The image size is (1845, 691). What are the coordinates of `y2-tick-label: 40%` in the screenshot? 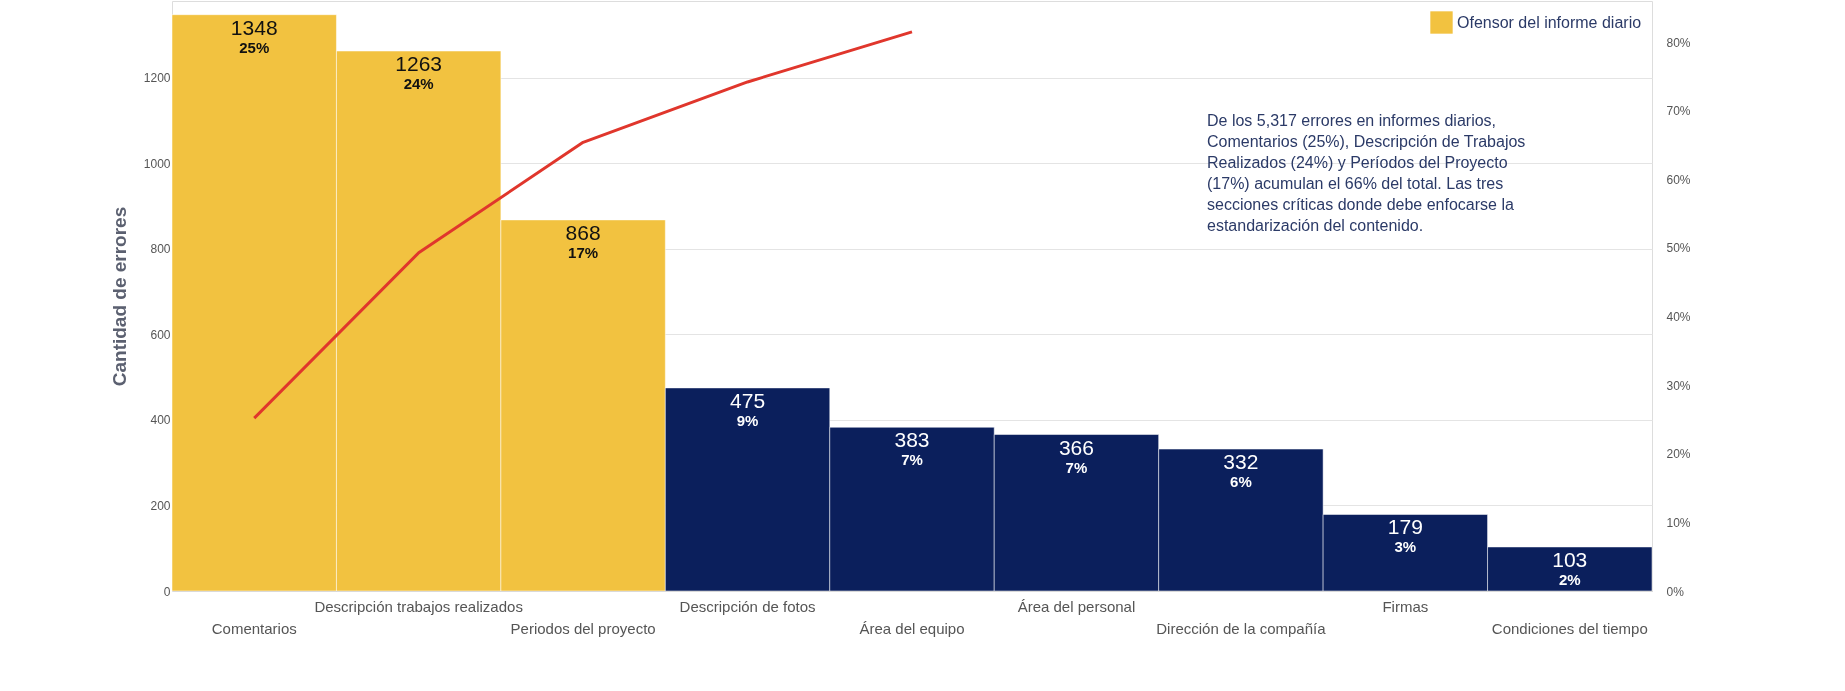 It's located at (1678, 317).